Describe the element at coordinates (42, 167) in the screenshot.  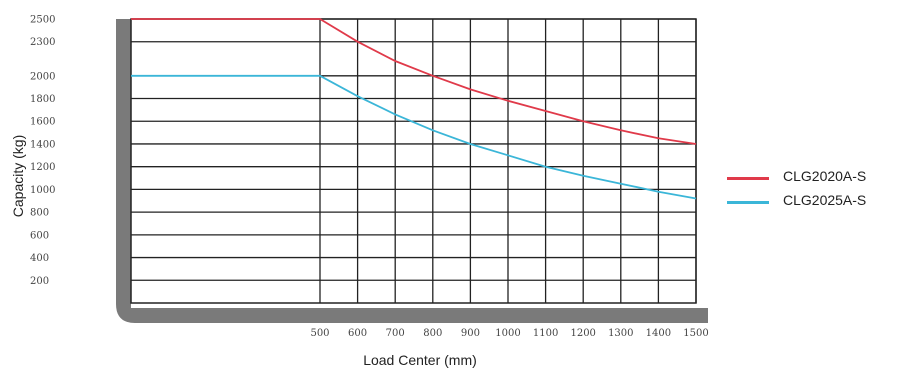
I see `y-tick-label: 1200` at that location.